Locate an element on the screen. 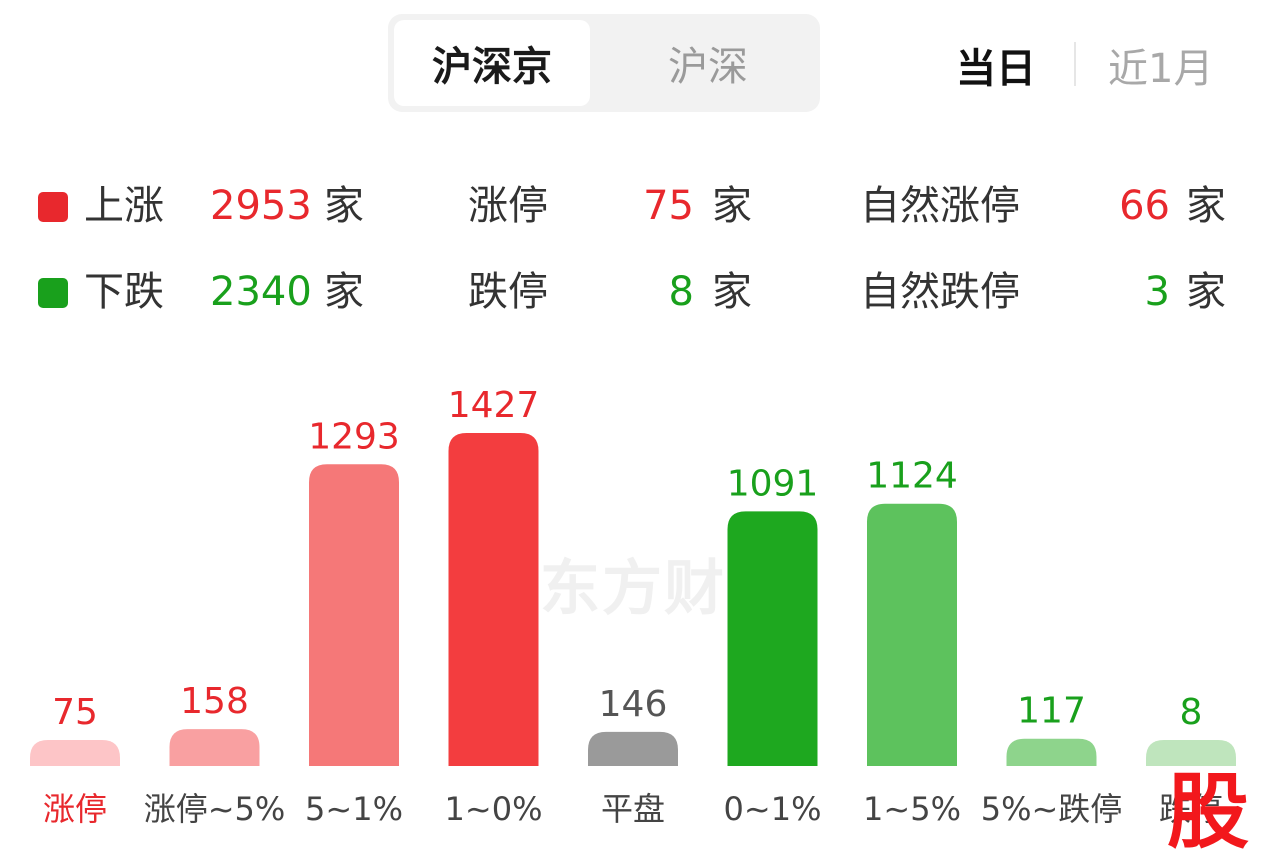  bar-value-label: 146 is located at coordinates (633, 704).